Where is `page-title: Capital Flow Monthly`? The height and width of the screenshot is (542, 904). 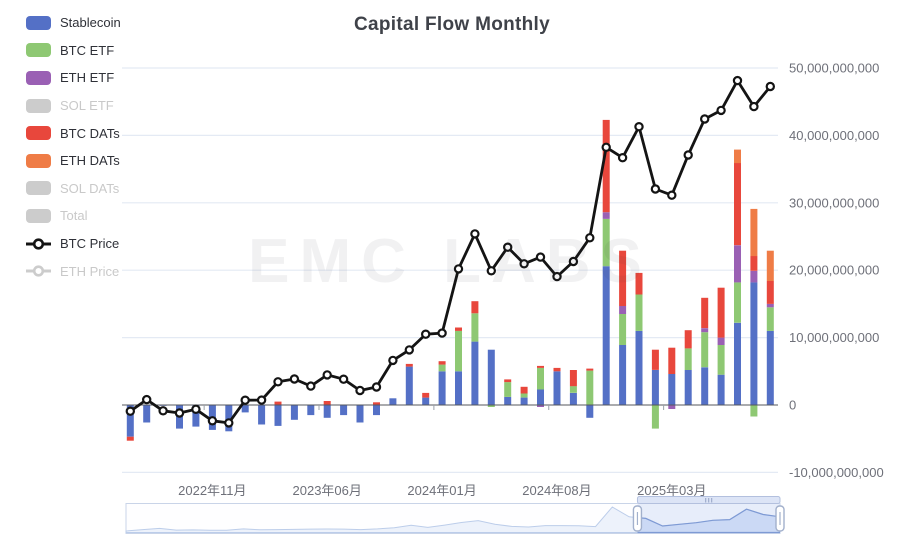 page-title: Capital Flow Monthly is located at coordinates (452, 24).